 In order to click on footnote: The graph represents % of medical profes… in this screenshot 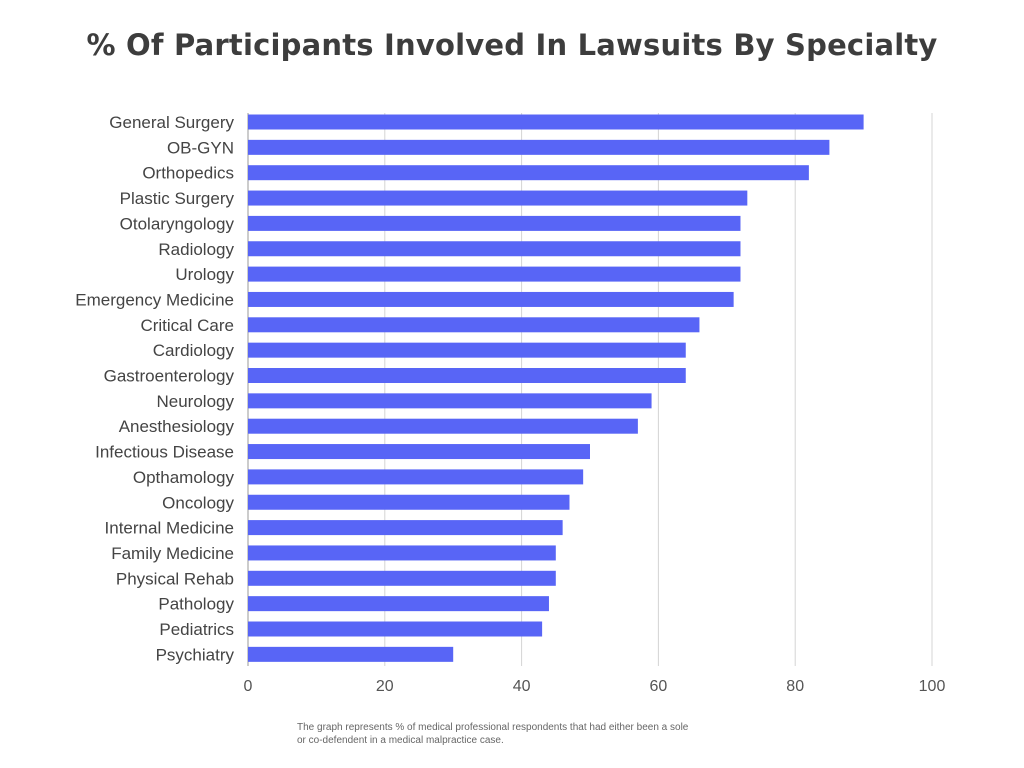, I will do `click(517, 734)`.